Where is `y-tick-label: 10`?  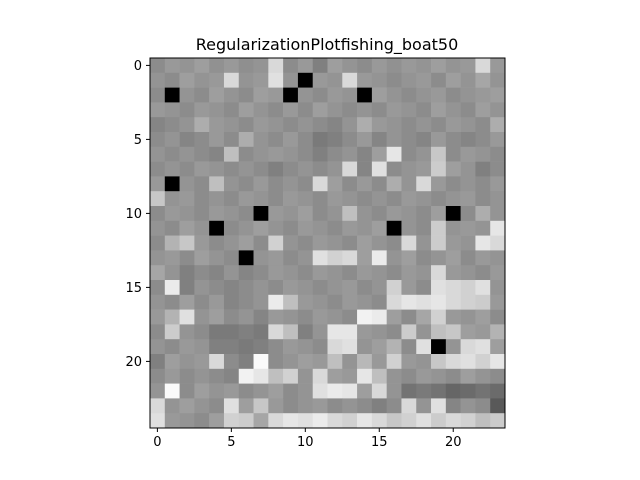
y-tick-label: 10 is located at coordinates (133, 214).